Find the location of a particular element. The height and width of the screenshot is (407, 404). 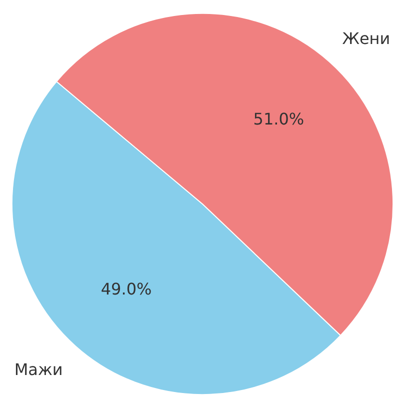

slice-label: Жени is located at coordinates (366, 38).